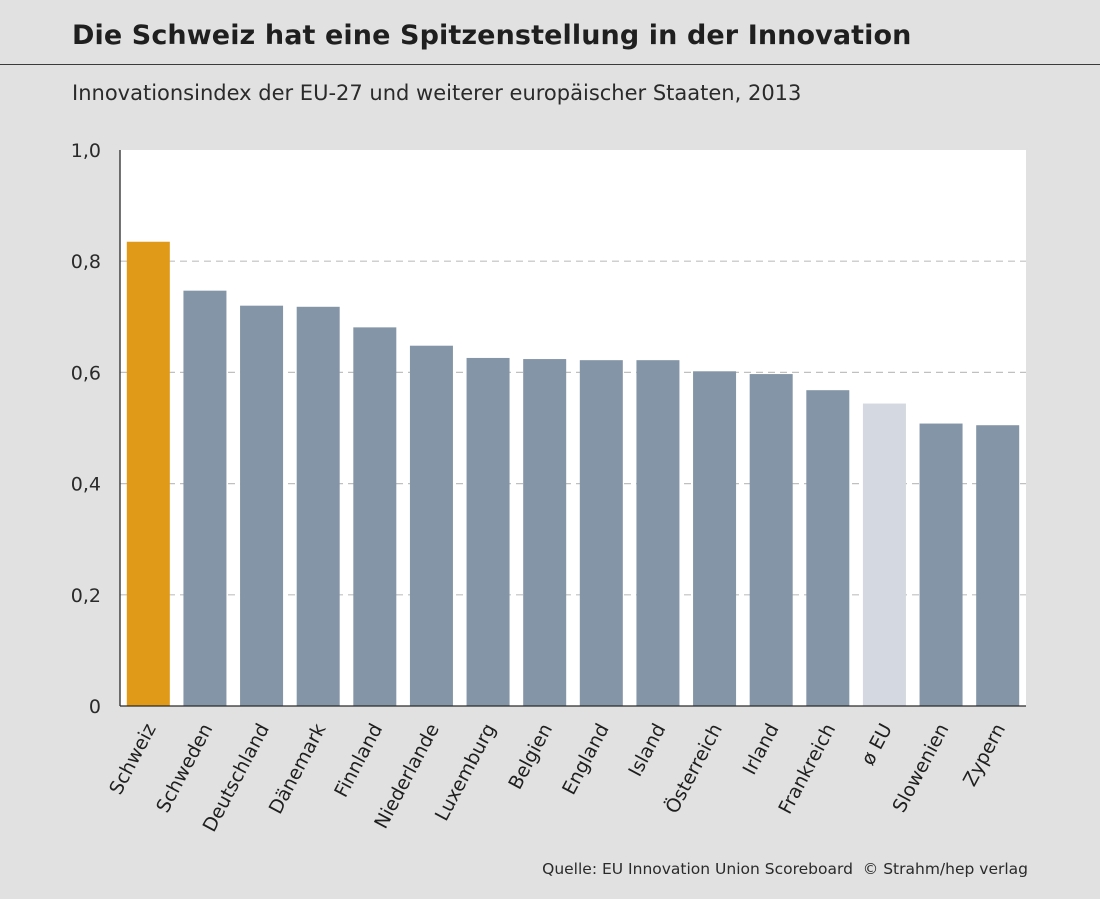 This screenshot has width=1100, height=899. What do you see at coordinates (647, 750) in the screenshot?
I see `x-tick-label: Island` at bounding box center [647, 750].